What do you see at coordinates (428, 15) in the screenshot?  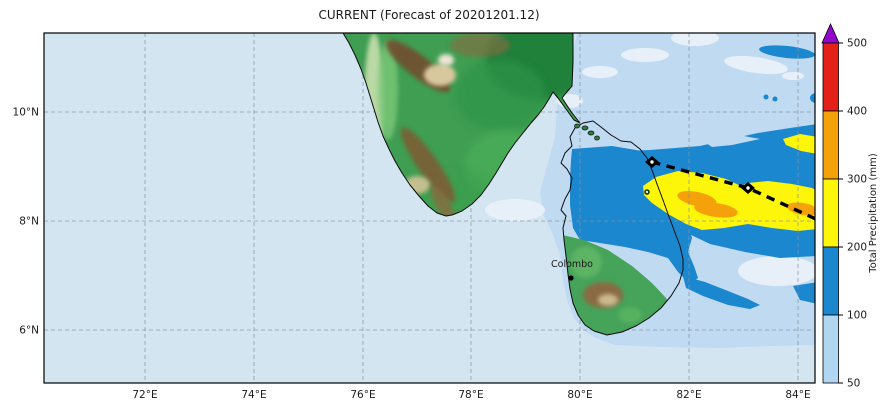 I see `plot-title: CURRENT (Forecast of 20201201.12)` at bounding box center [428, 15].